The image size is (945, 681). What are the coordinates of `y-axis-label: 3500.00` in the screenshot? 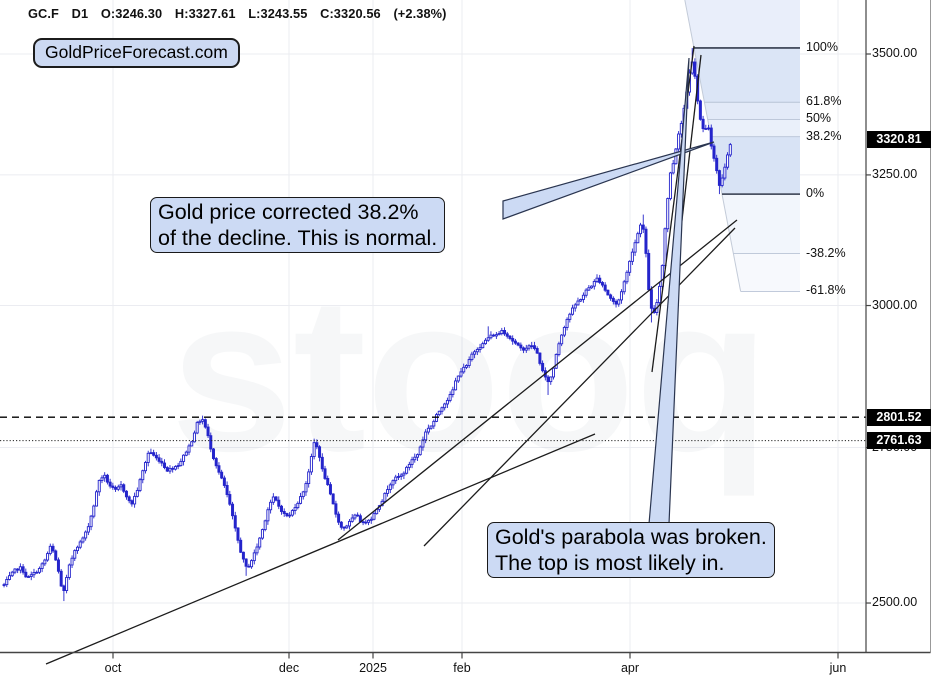 It's located at (895, 53).